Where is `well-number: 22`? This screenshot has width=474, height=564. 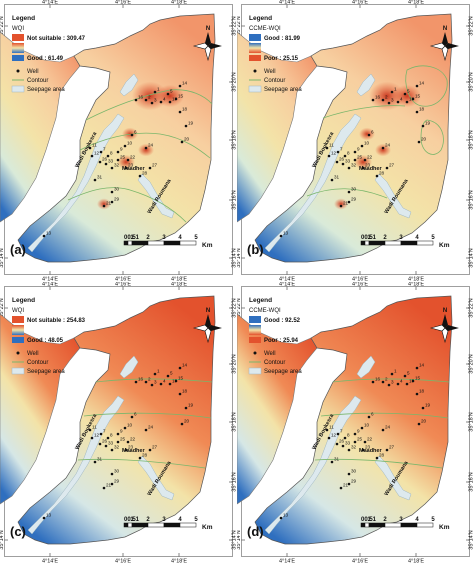
well-number: 22 is located at coordinates (133, 439).